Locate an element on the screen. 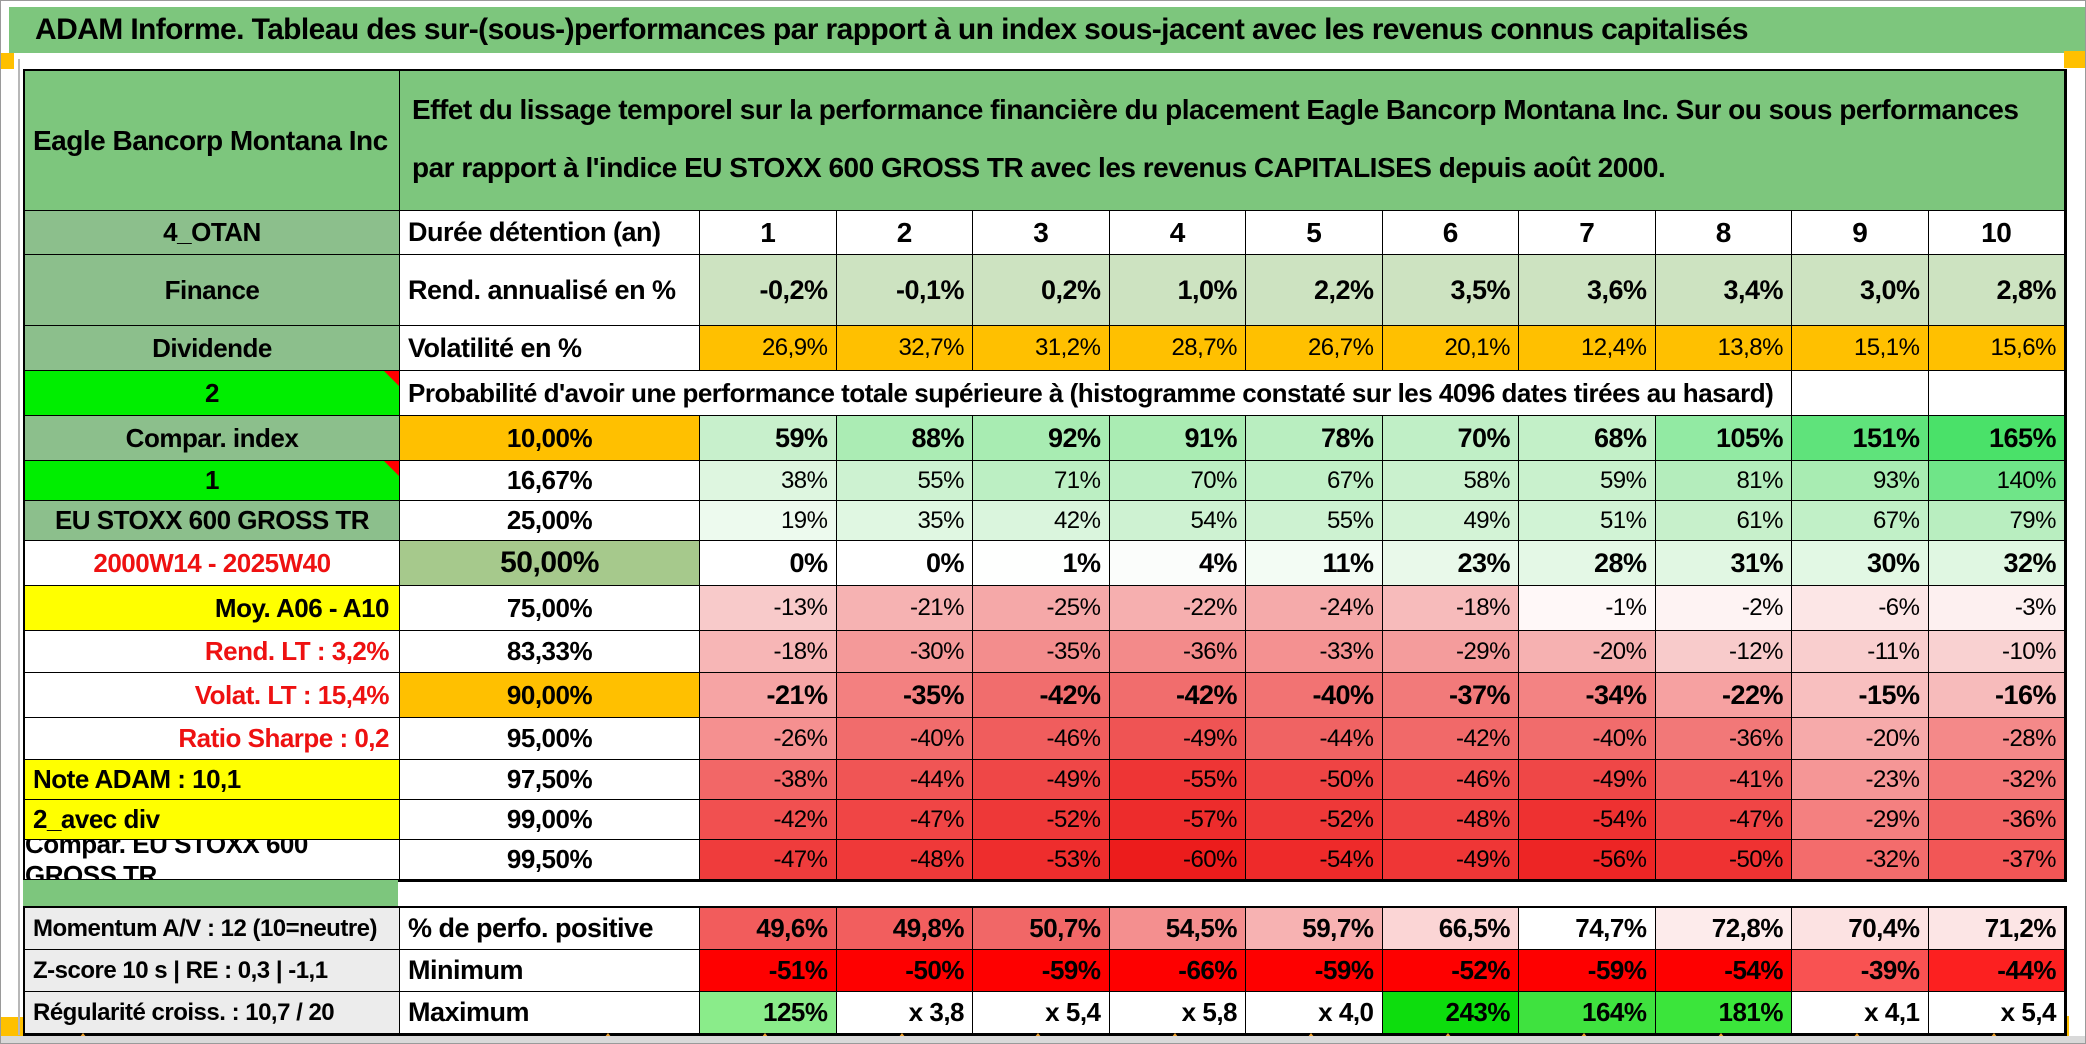  annualized-return-cell: -0,1% is located at coordinates (904, 290).